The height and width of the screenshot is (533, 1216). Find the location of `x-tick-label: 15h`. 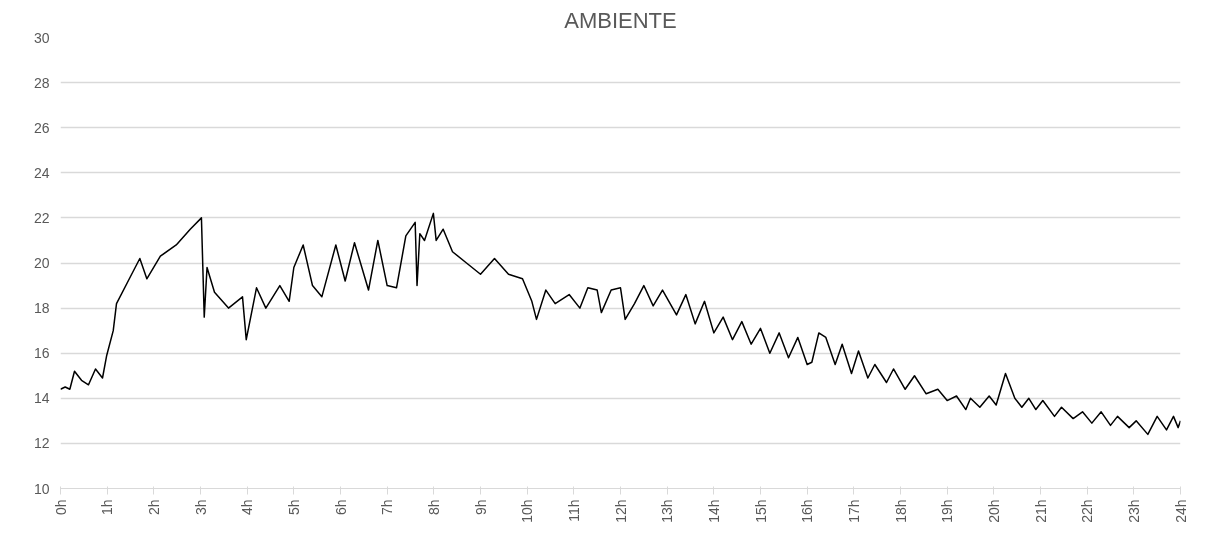

x-tick-label: 15h is located at coordinates (760, 511).